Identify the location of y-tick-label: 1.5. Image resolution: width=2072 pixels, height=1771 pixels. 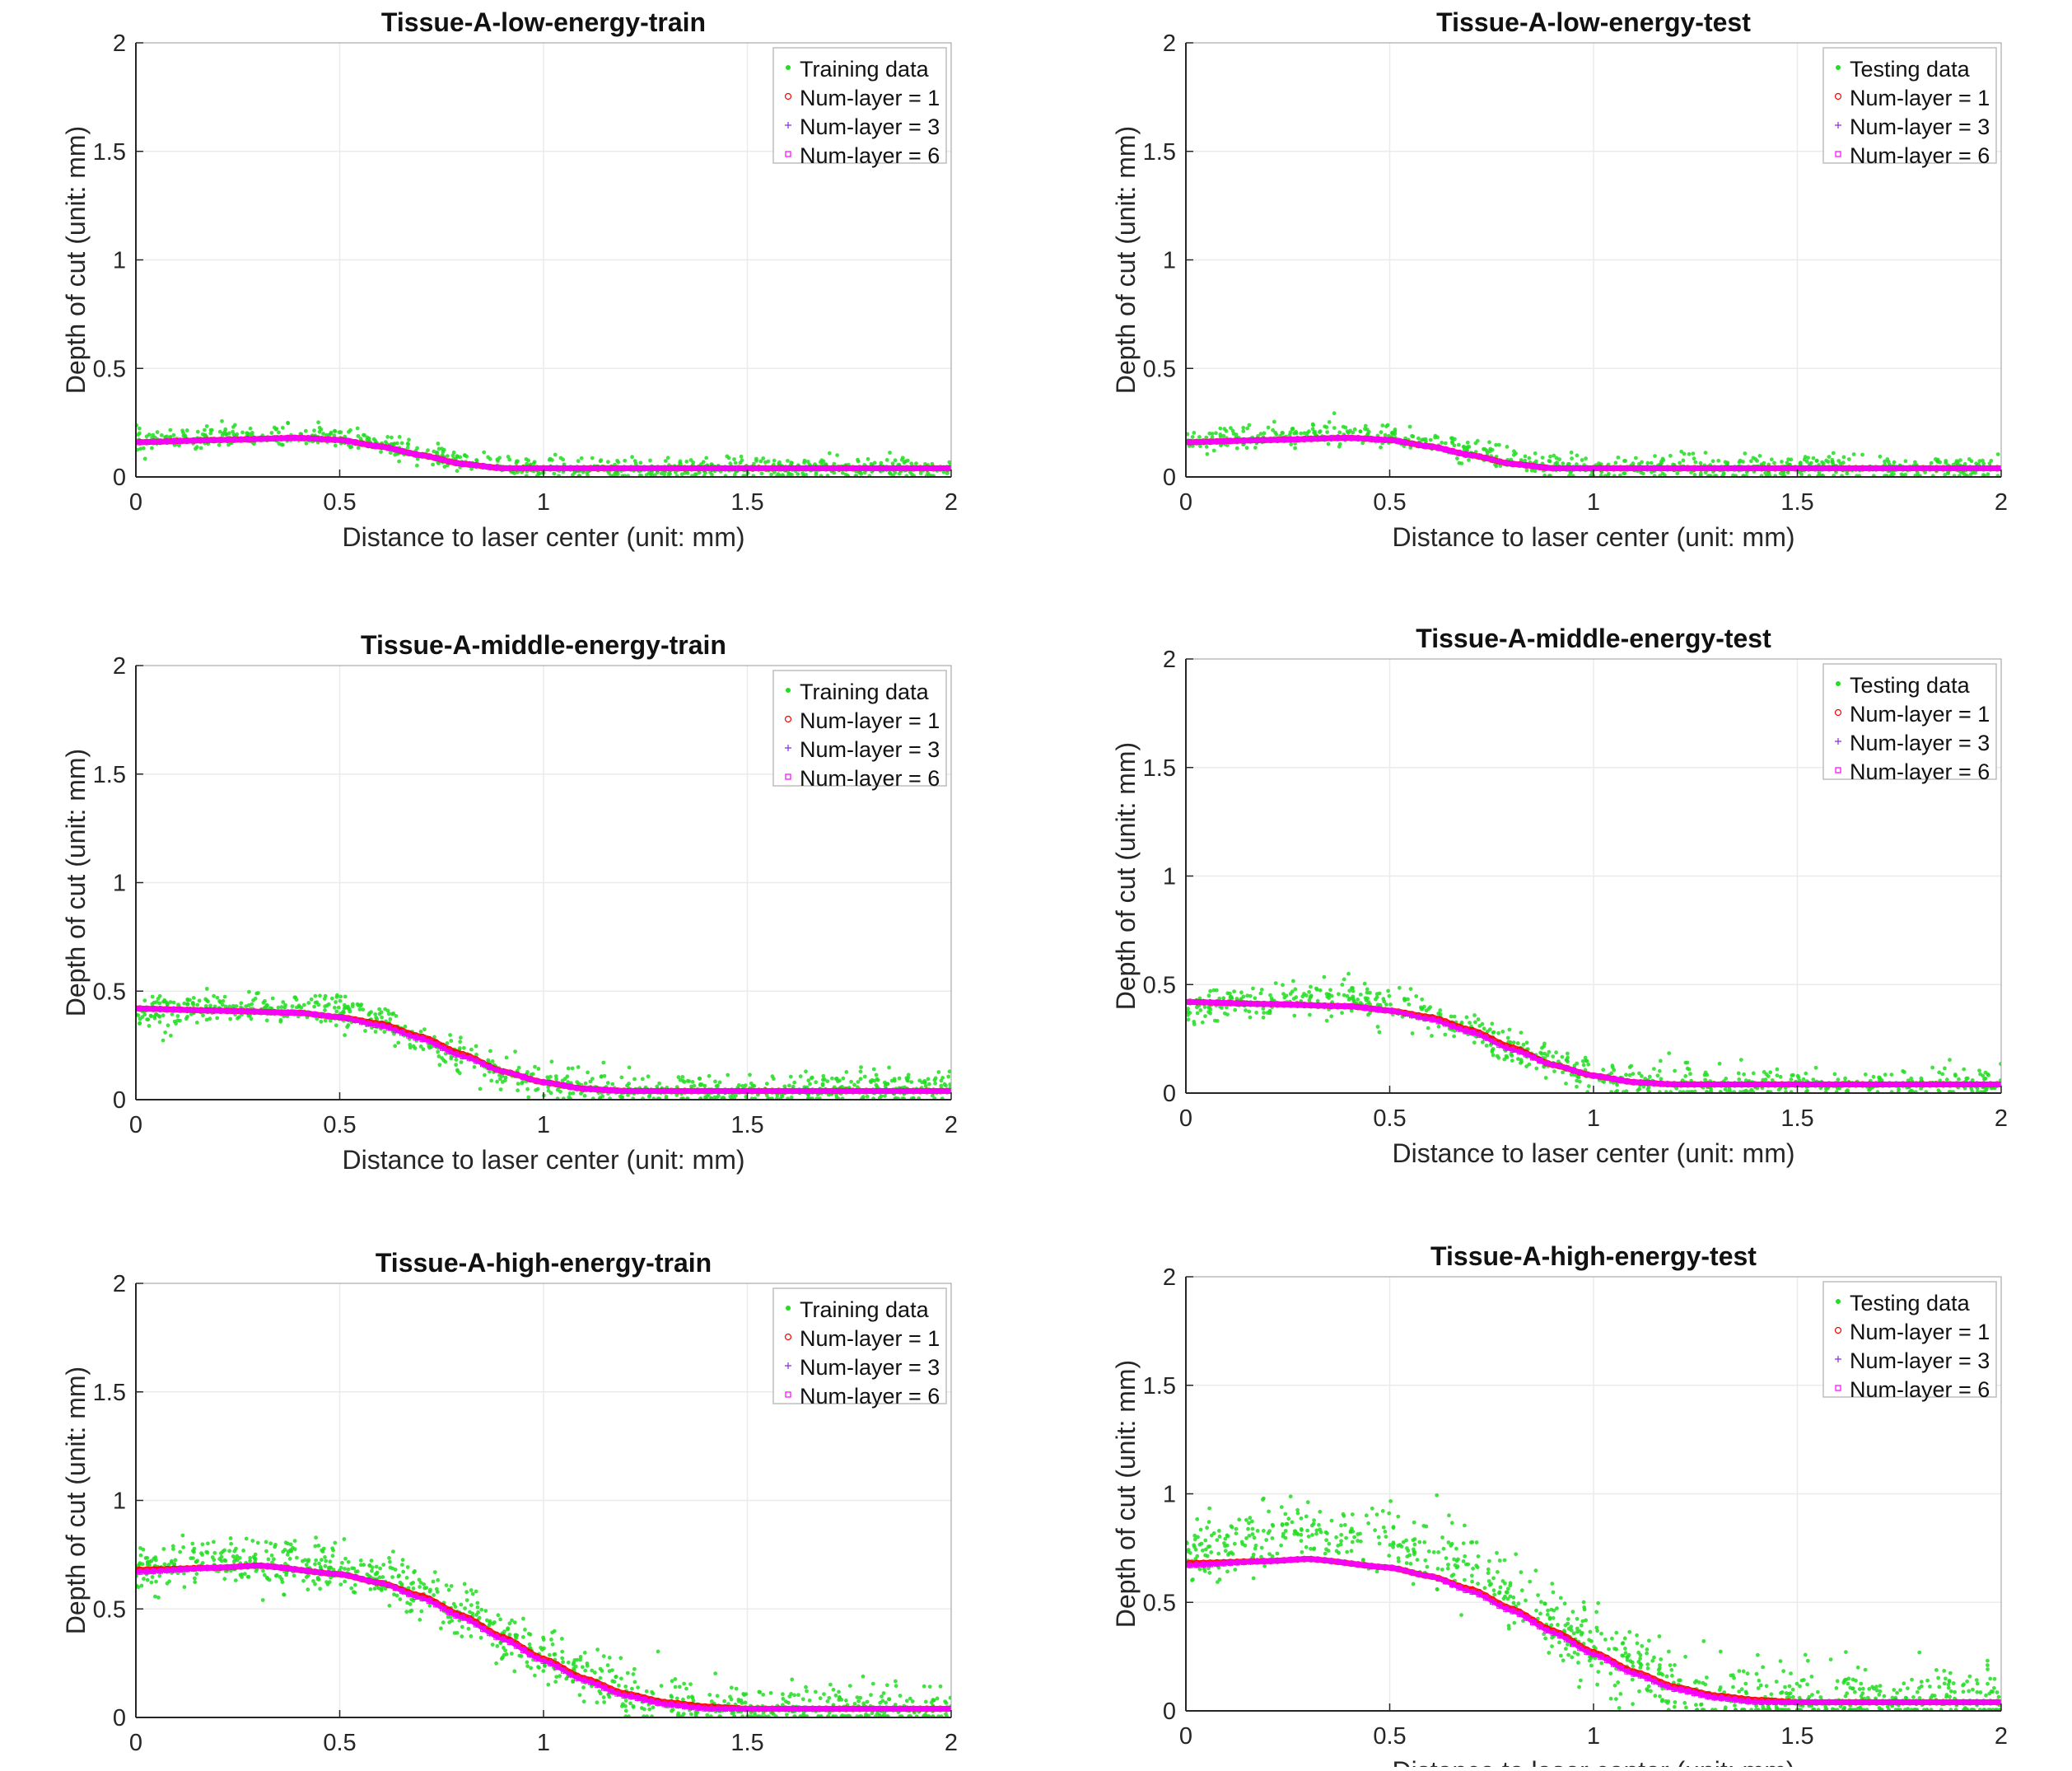
(1159, 152).